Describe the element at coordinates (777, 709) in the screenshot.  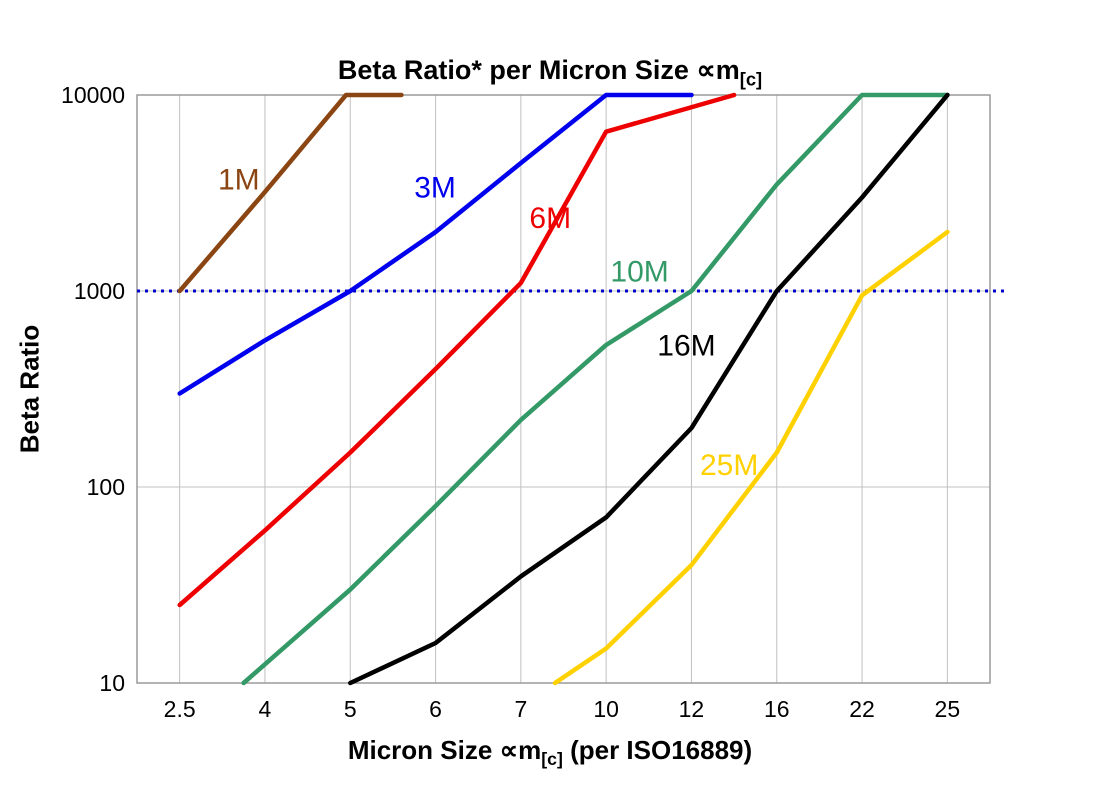
I see `x-tick-label: 16` at that location.